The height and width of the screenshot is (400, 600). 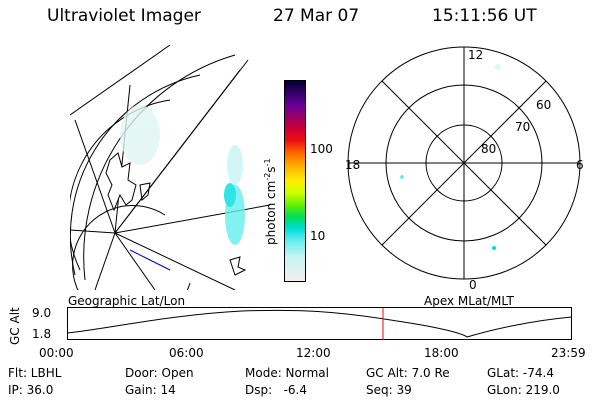 What do you see at coordinates (35, 373) in the screenshot?
I see `info-flt: Flt: LBHL` at bounding box center [35, 373].